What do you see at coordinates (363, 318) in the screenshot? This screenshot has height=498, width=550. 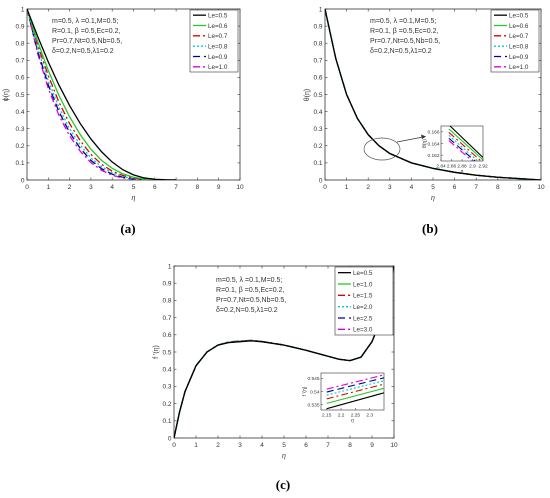 I see `legend-entry: Le=2.5` at bounding box center [363, 318].